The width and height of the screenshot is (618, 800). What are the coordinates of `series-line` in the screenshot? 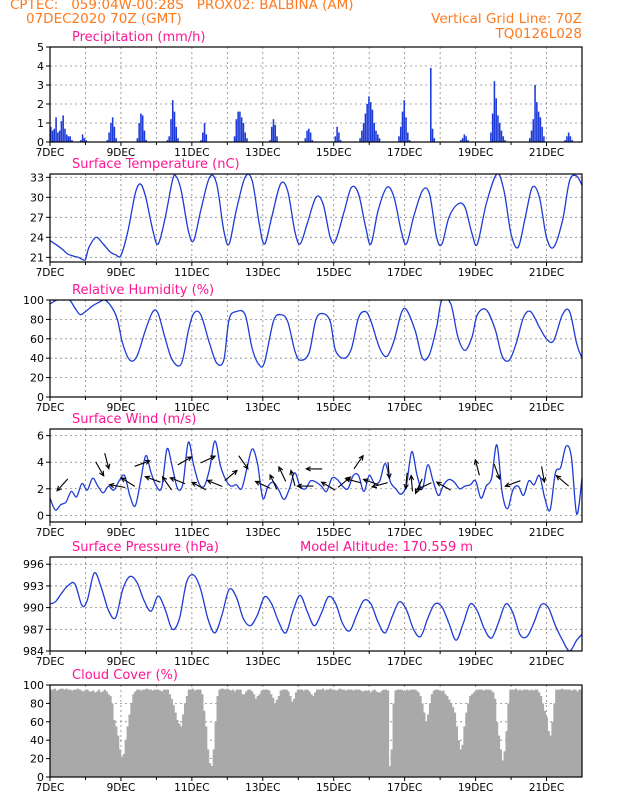 It's located at (316, 334).